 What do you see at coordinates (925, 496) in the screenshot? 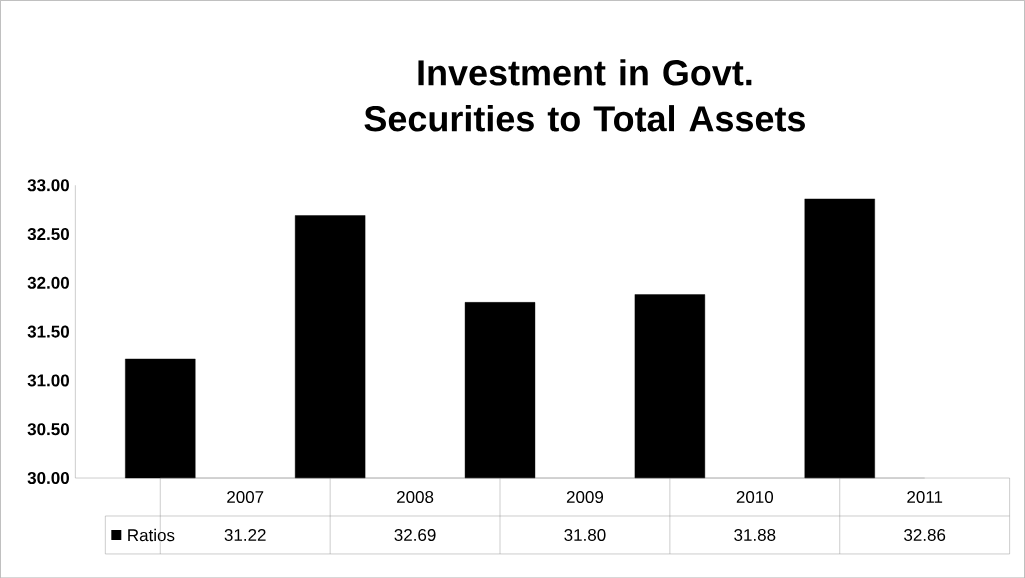
I see `x-tick-label: 2011` at bounding box center [925, 496].